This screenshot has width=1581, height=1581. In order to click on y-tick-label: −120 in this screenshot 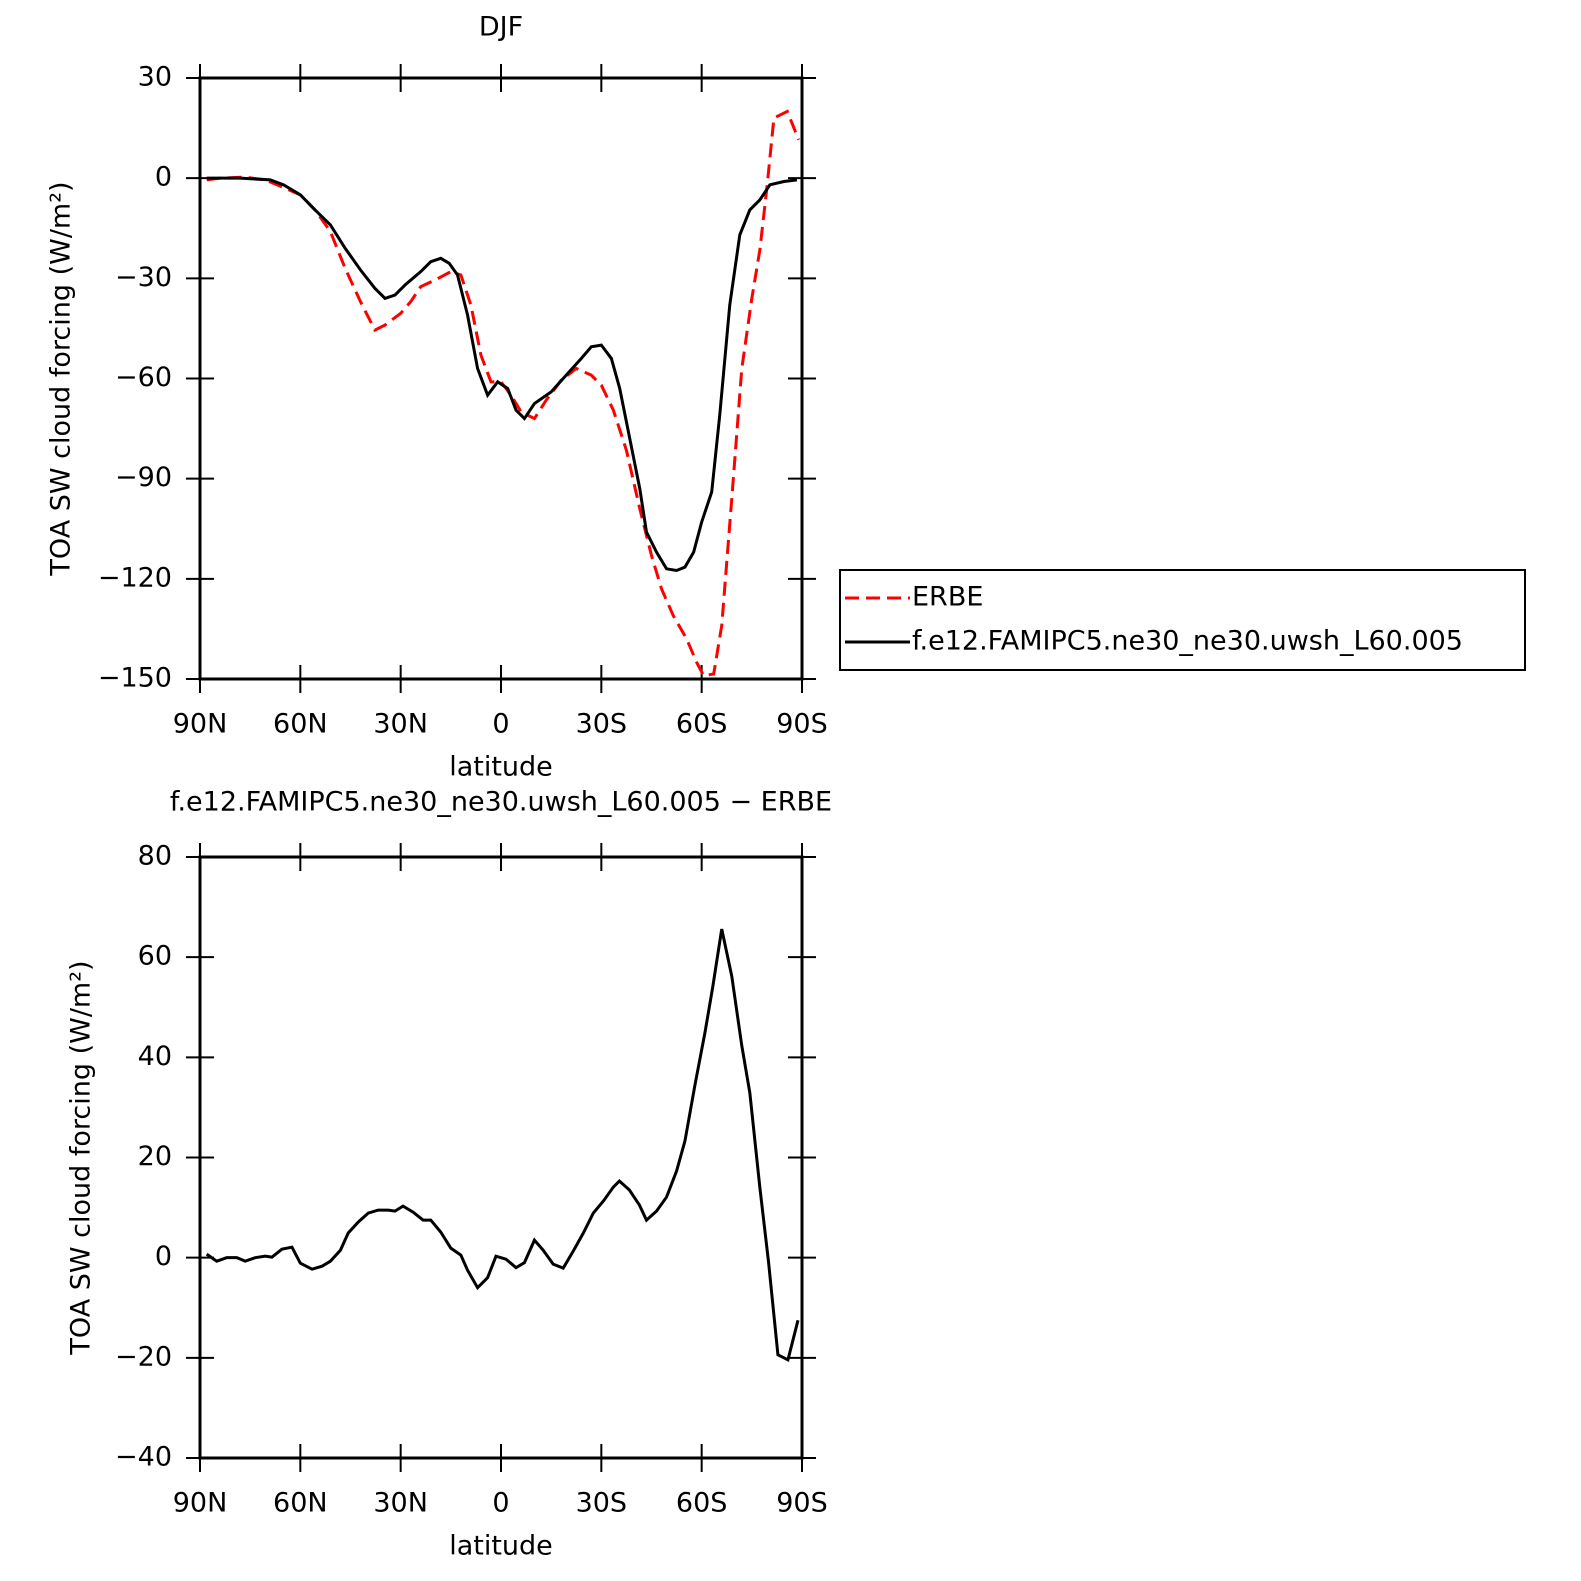, I will do `click(135, 577)`.